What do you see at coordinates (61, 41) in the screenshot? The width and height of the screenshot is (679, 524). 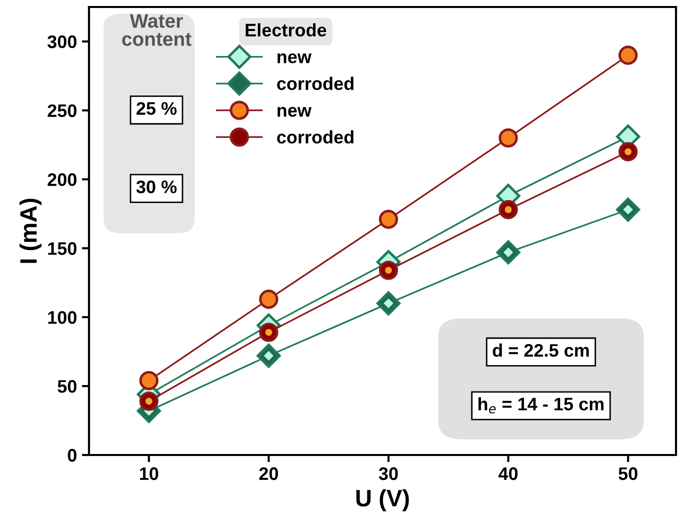 I see `y-tick-label: 300` at bounding box center [61, 41].